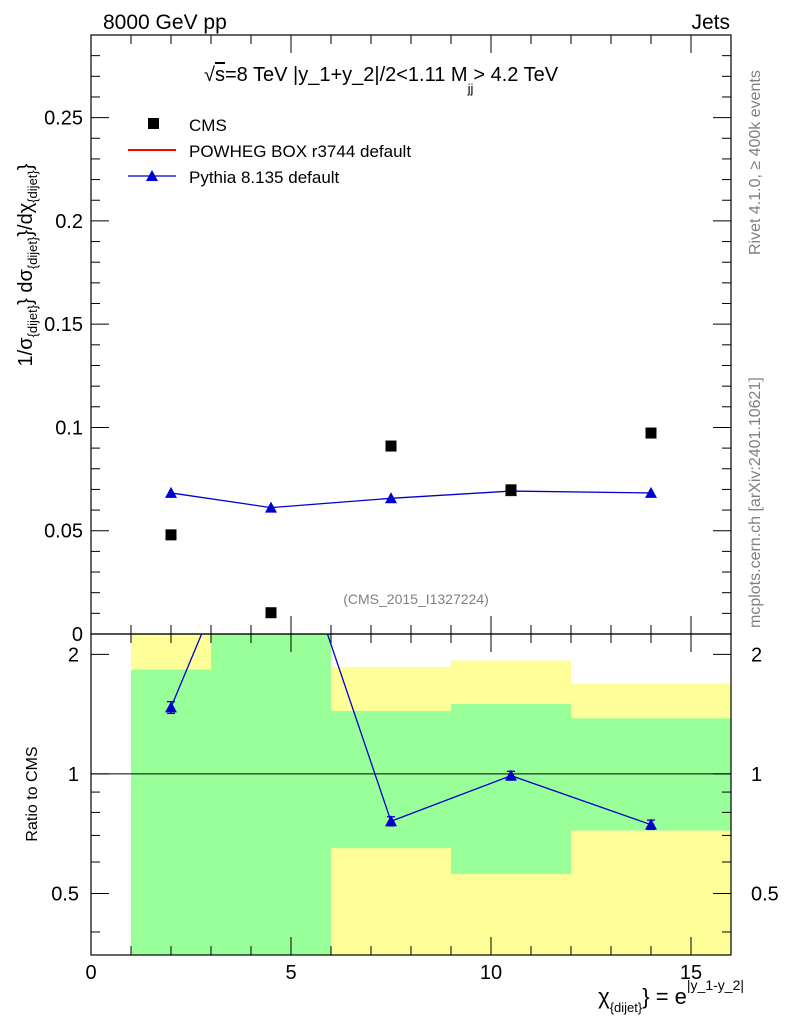  What do you see at coordinates (65, 894) in the screenshot?
I see `ratio-y-tick-label: 0.5` at bounding box center [65, 894].